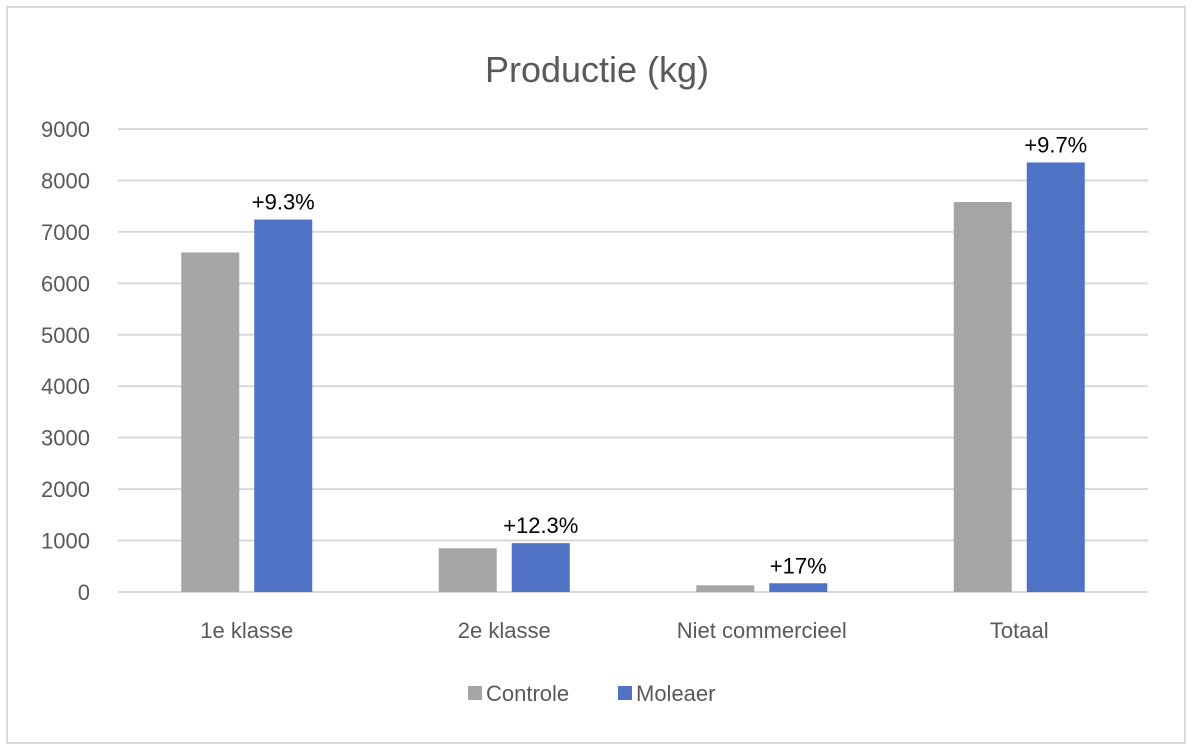 This screenshot has width=1194, height=754. I want to click on y-tick-label: 5000, so click(65, 335).